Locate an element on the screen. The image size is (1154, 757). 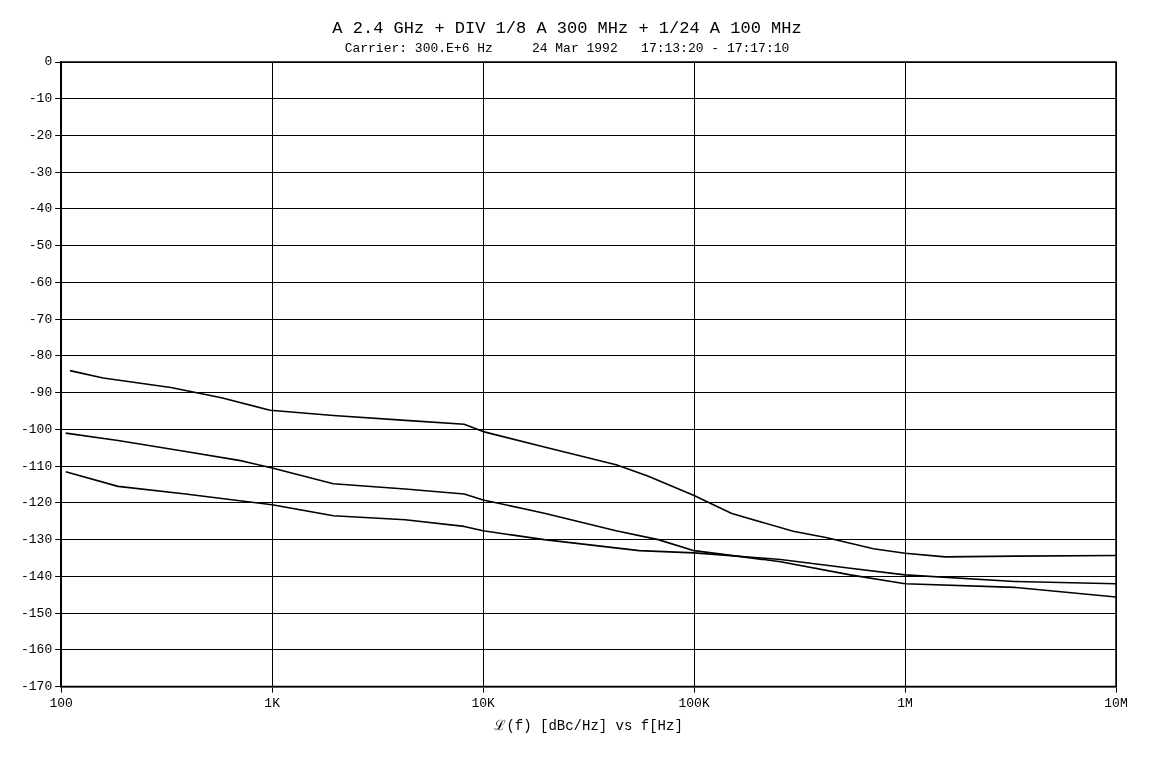
y-tick-label: -20 is located at coordinates (40, 135).